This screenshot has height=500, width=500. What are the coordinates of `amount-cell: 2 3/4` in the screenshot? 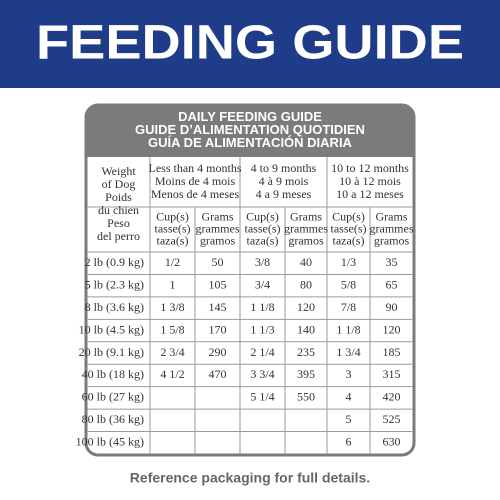 It's located at (172, 352).